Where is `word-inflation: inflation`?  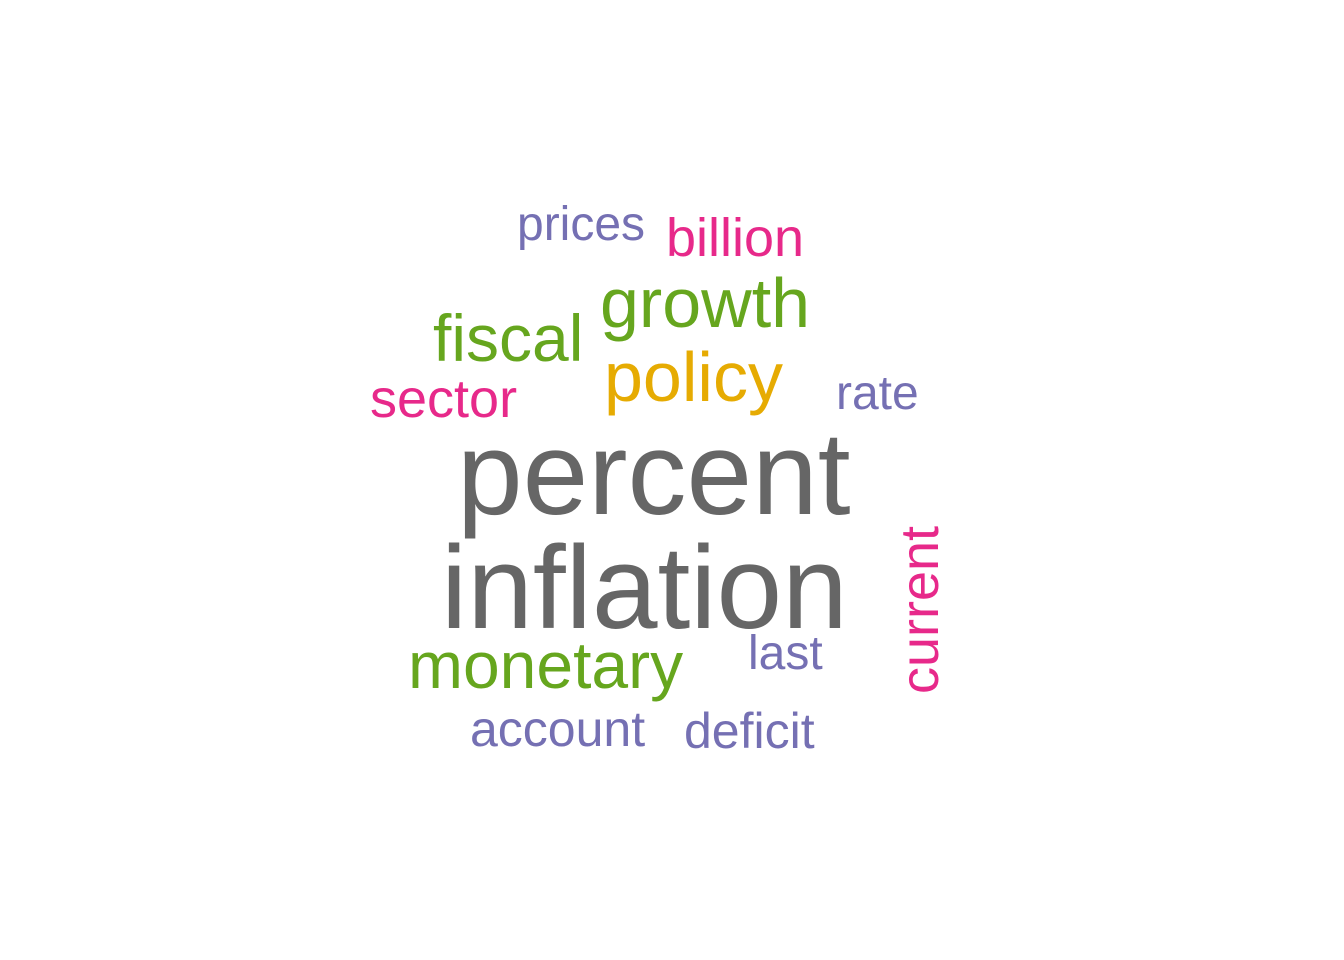 word-inflation: inflation is located at coordinates (644, 588).